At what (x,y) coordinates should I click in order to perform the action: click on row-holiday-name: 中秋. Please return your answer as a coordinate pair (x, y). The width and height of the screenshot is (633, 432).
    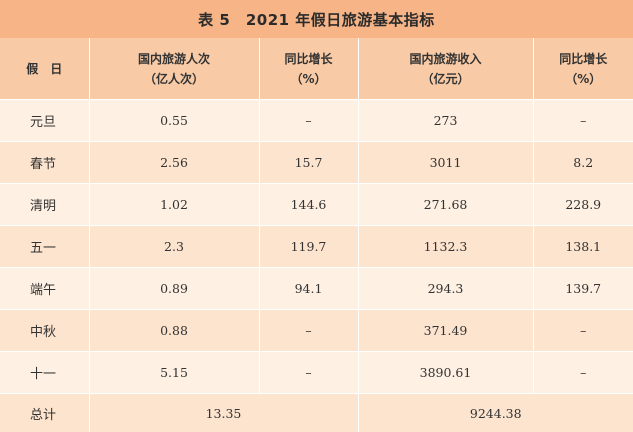
    Looking at the image, I should click on (44, 331).